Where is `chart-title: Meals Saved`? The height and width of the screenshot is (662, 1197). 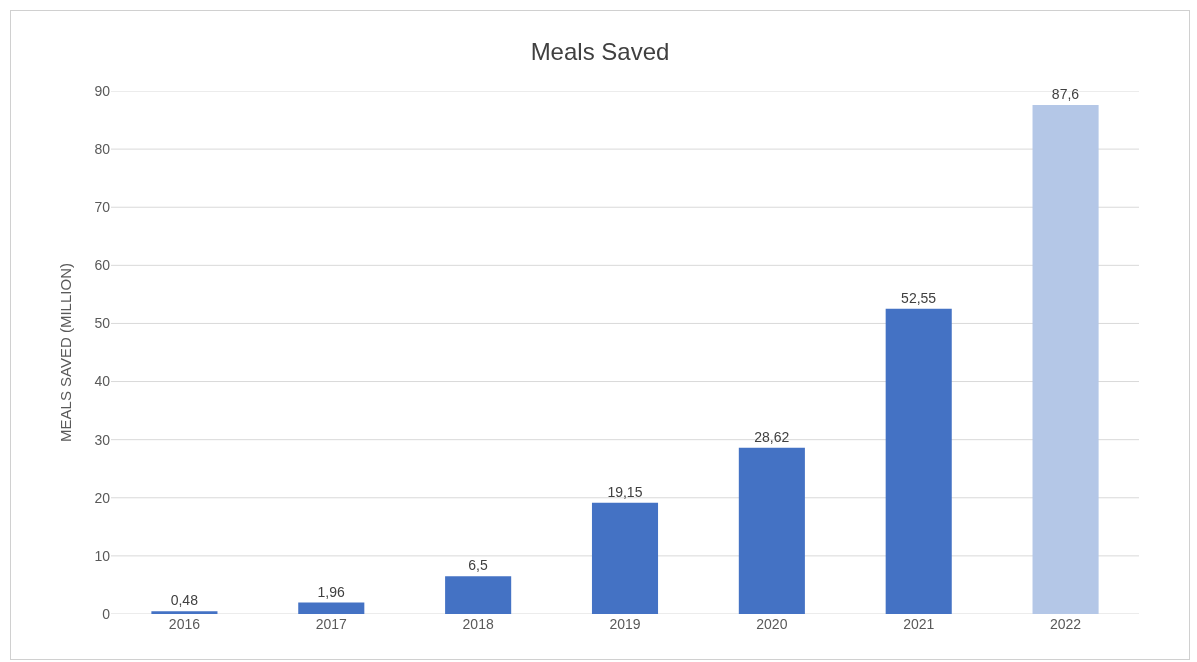
chart-title: Meals Saved is located at coordinates (600, 52).